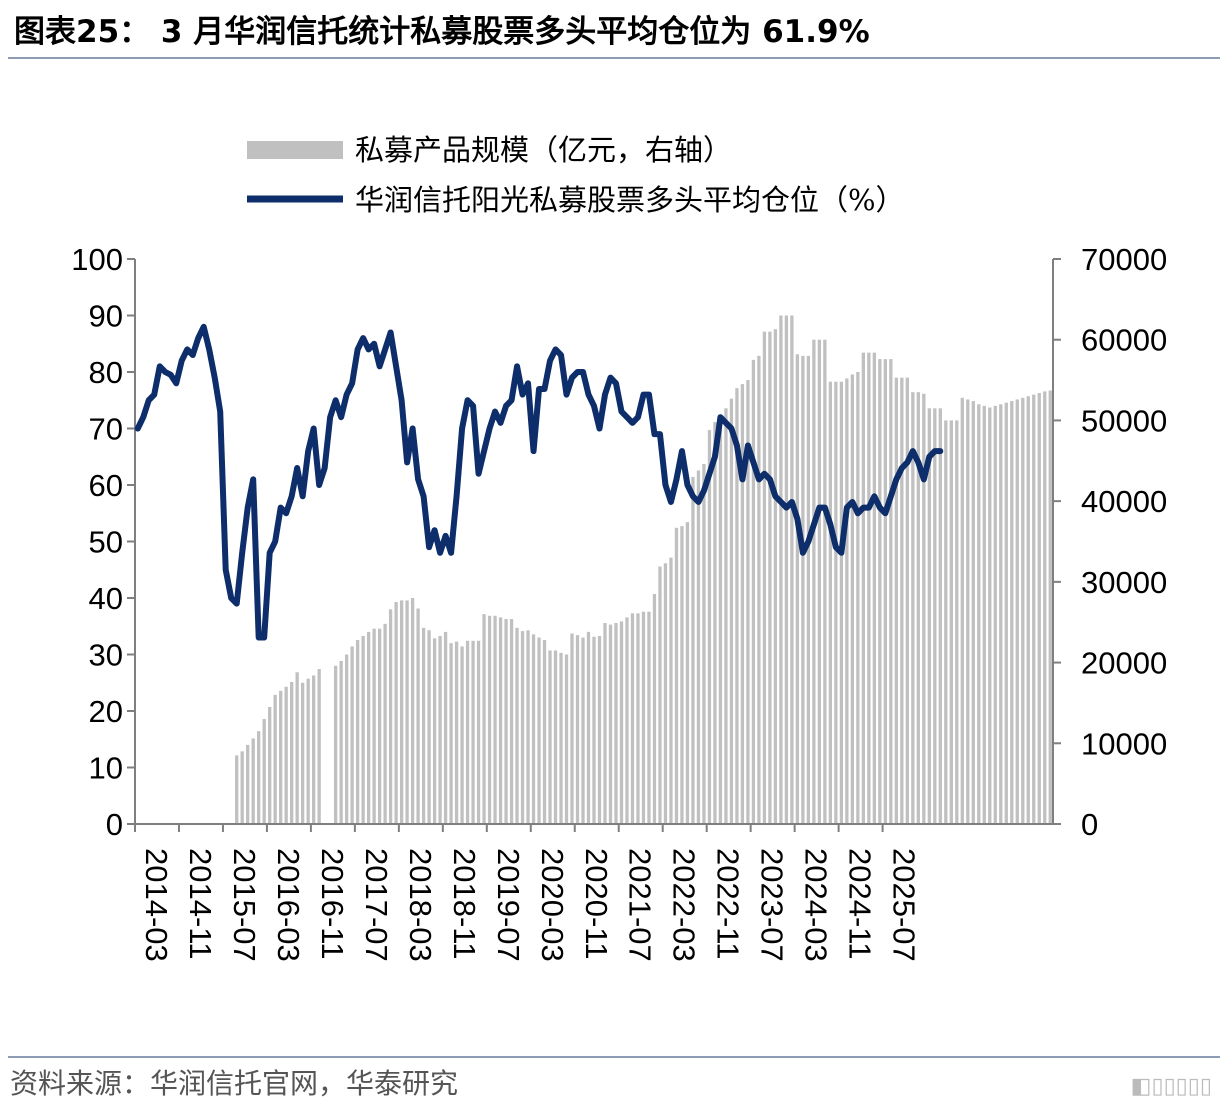  Describe the element at coordinates (552, 905) in the screenshot. I see `x-tick-label: 2020-03` at that location.